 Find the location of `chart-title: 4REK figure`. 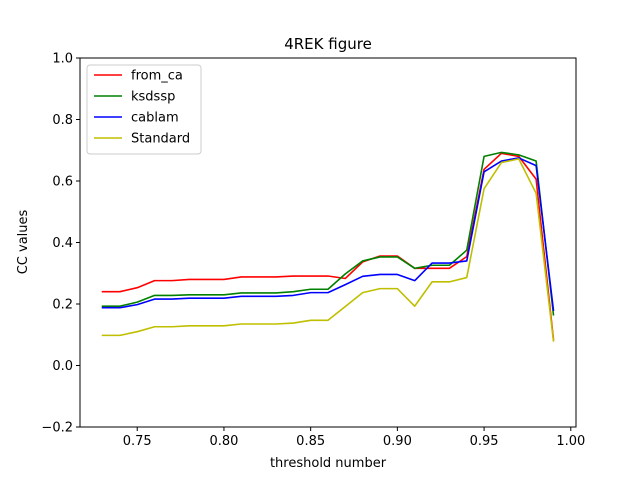

chart-title: 4REK figure is located at coordinates (328, 44).